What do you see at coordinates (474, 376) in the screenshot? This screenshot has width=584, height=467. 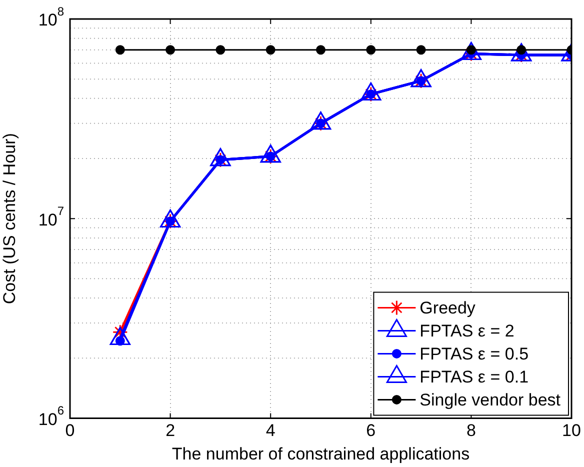 I see `legend-label: FPTAS ε = 0.1` at bounding box center [474, 376].